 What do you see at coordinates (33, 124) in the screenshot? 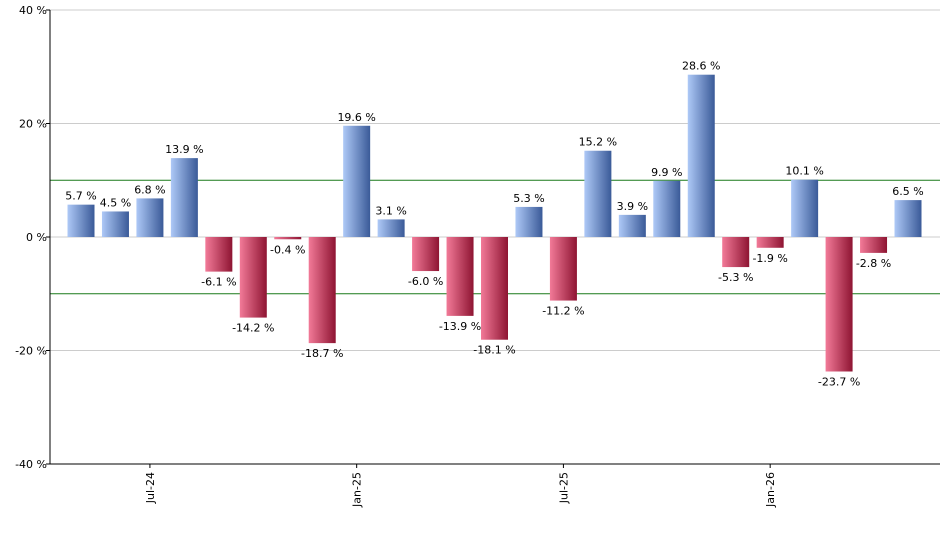
I see `y-tick-label: 20 %` at bounding box center [33, 124].